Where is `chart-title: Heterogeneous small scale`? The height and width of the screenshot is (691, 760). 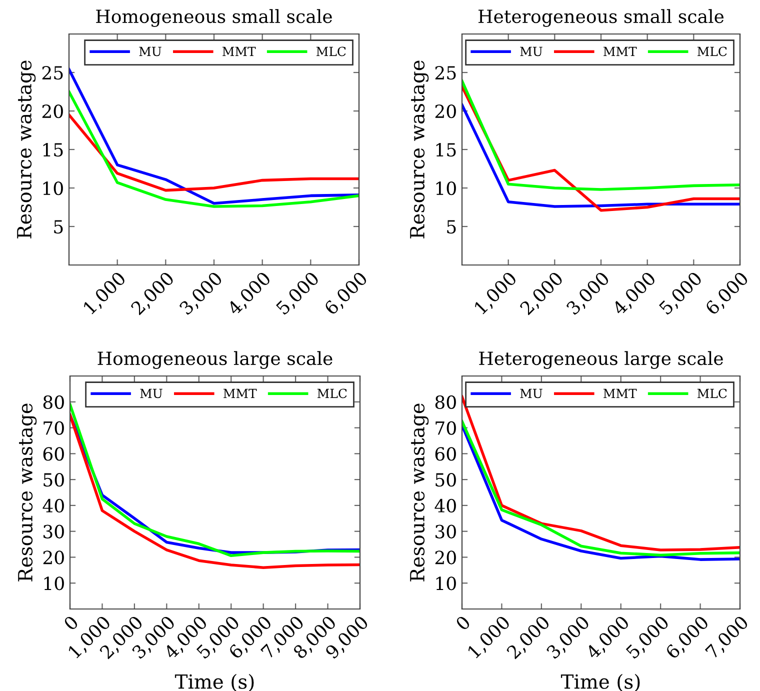 chart-title: Heterogeneous small scale is located at coordinates (601, 18).